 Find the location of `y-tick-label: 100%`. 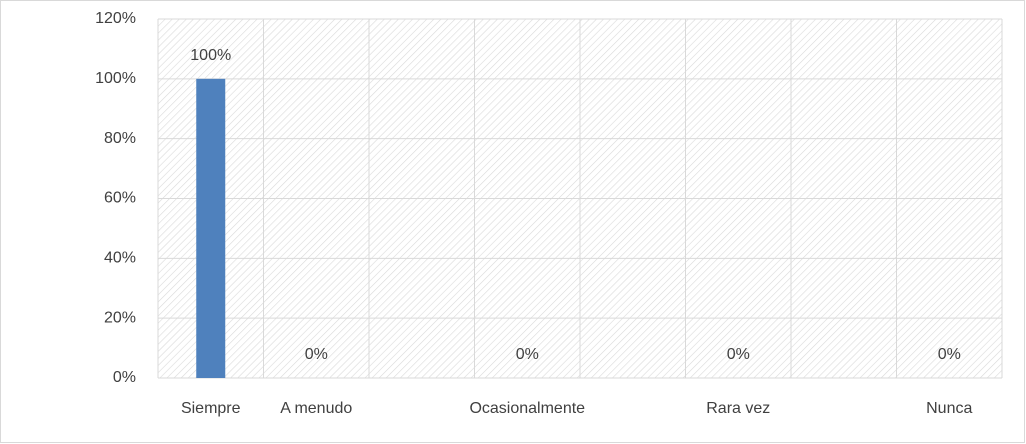

y-tick-label: 100% is located at coordinates (115, 78).